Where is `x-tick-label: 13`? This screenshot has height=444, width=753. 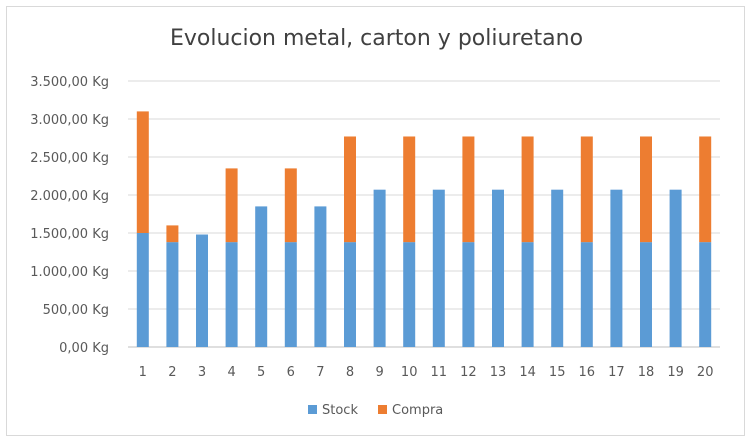 x-tick-label: 13 is located at coordinates (498, 372).